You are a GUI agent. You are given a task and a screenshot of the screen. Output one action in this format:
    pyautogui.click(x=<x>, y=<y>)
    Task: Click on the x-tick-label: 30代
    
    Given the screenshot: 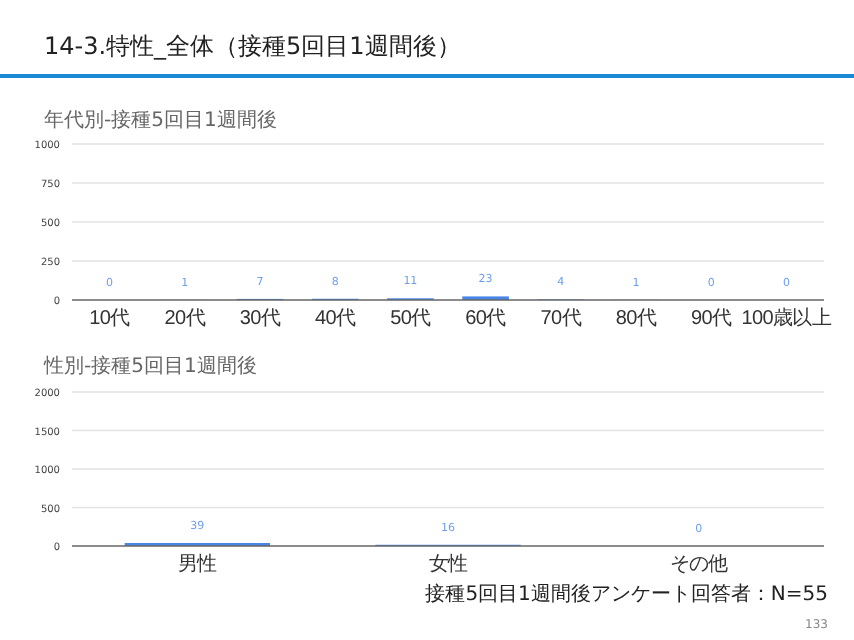 What is the action you would take?
    pyautogui.click(x=260, y=319)
    